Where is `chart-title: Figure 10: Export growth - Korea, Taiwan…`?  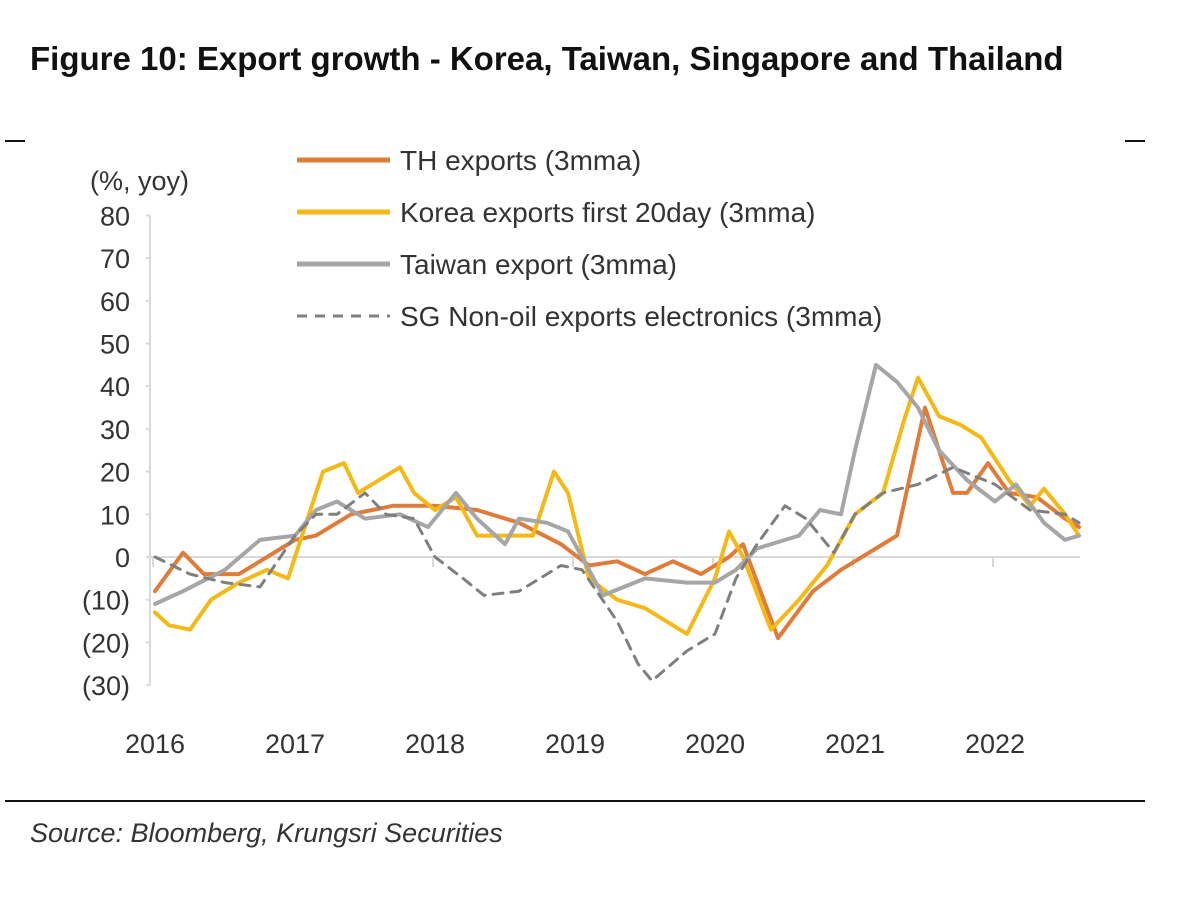
chart-title: Figure 10: Export growth - Korea, Taiwan… is located at coordinates (547, 58).